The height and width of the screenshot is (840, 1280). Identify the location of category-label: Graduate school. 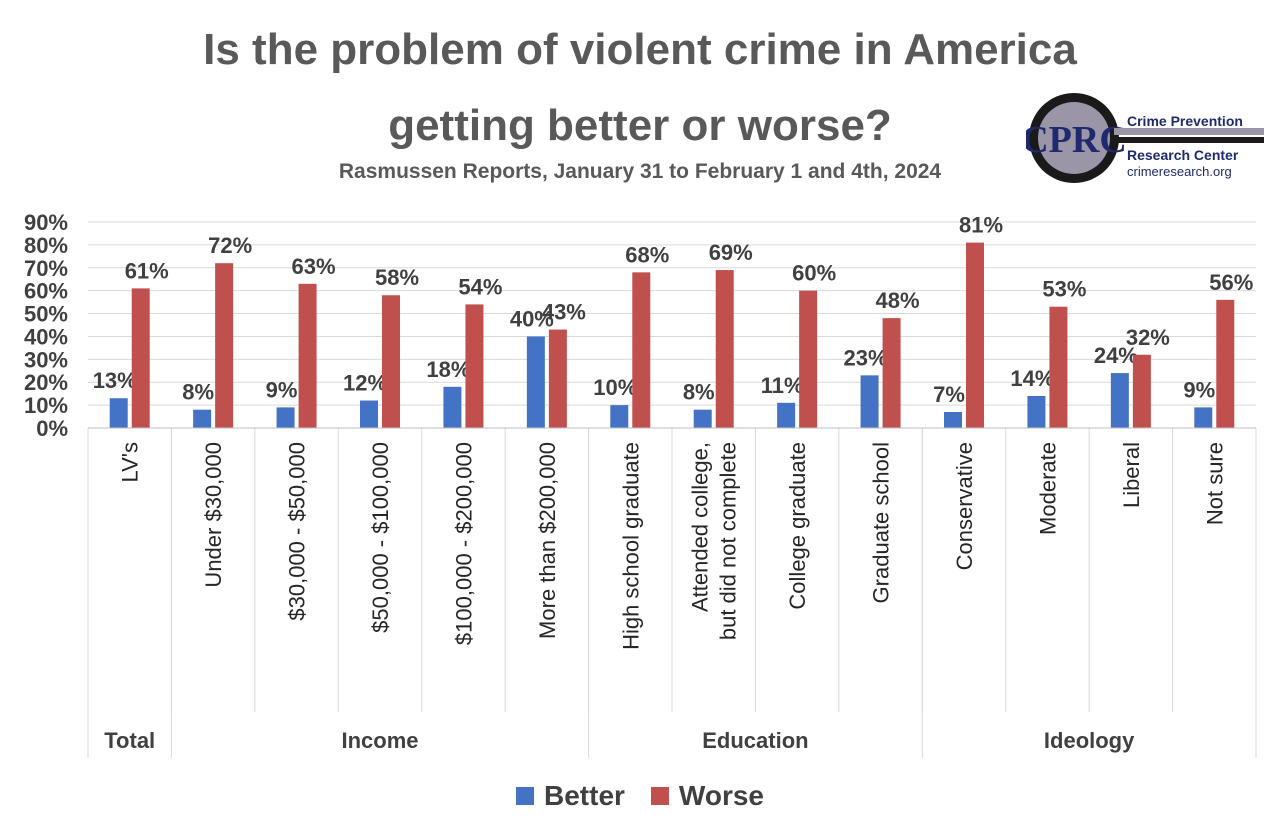
(881, 522).